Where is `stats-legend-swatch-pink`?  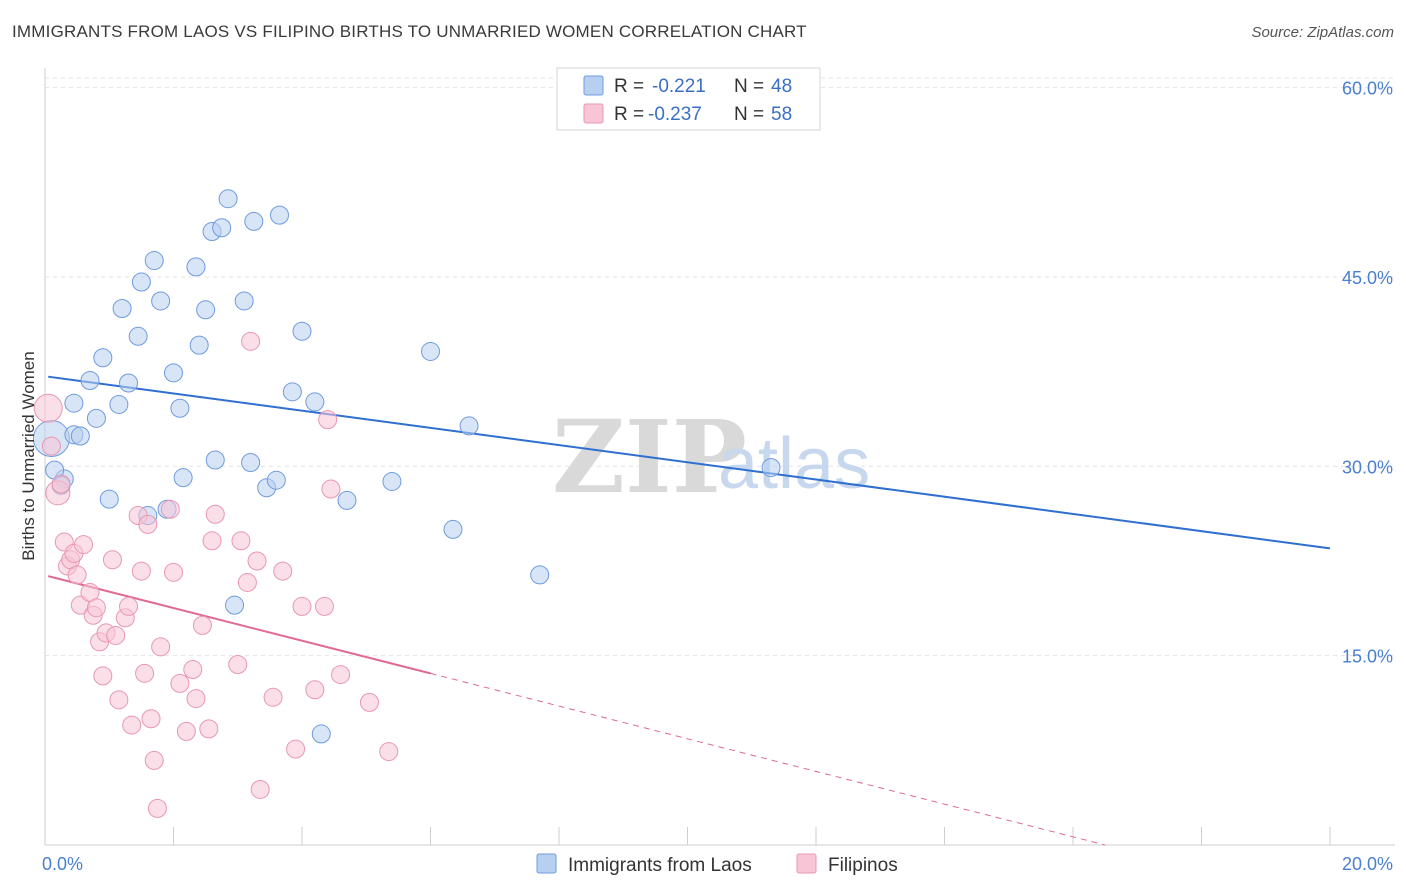
stats-legend-swatch-pink is located at coordinates (593, 113).